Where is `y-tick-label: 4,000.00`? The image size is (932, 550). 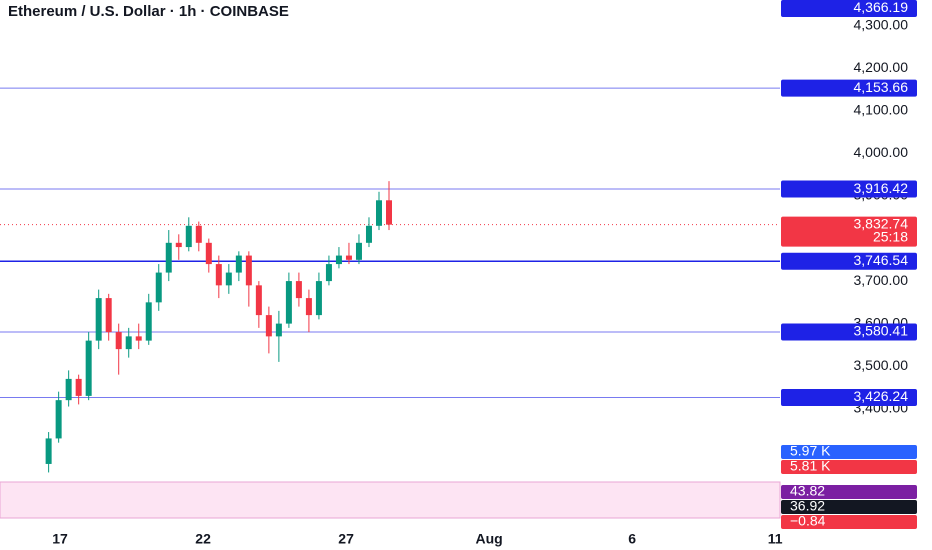
y-tick-label: 4,000.00 is located at coordinates (881, 152).